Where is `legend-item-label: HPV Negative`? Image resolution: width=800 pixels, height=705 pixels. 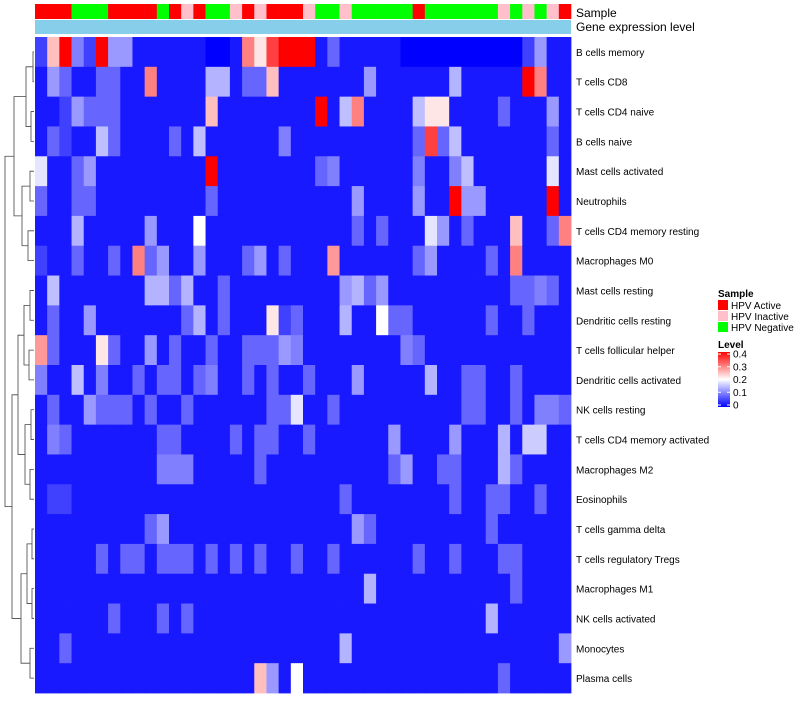 legend-item-label: HPV Negative is located at coordinates (762, 328).